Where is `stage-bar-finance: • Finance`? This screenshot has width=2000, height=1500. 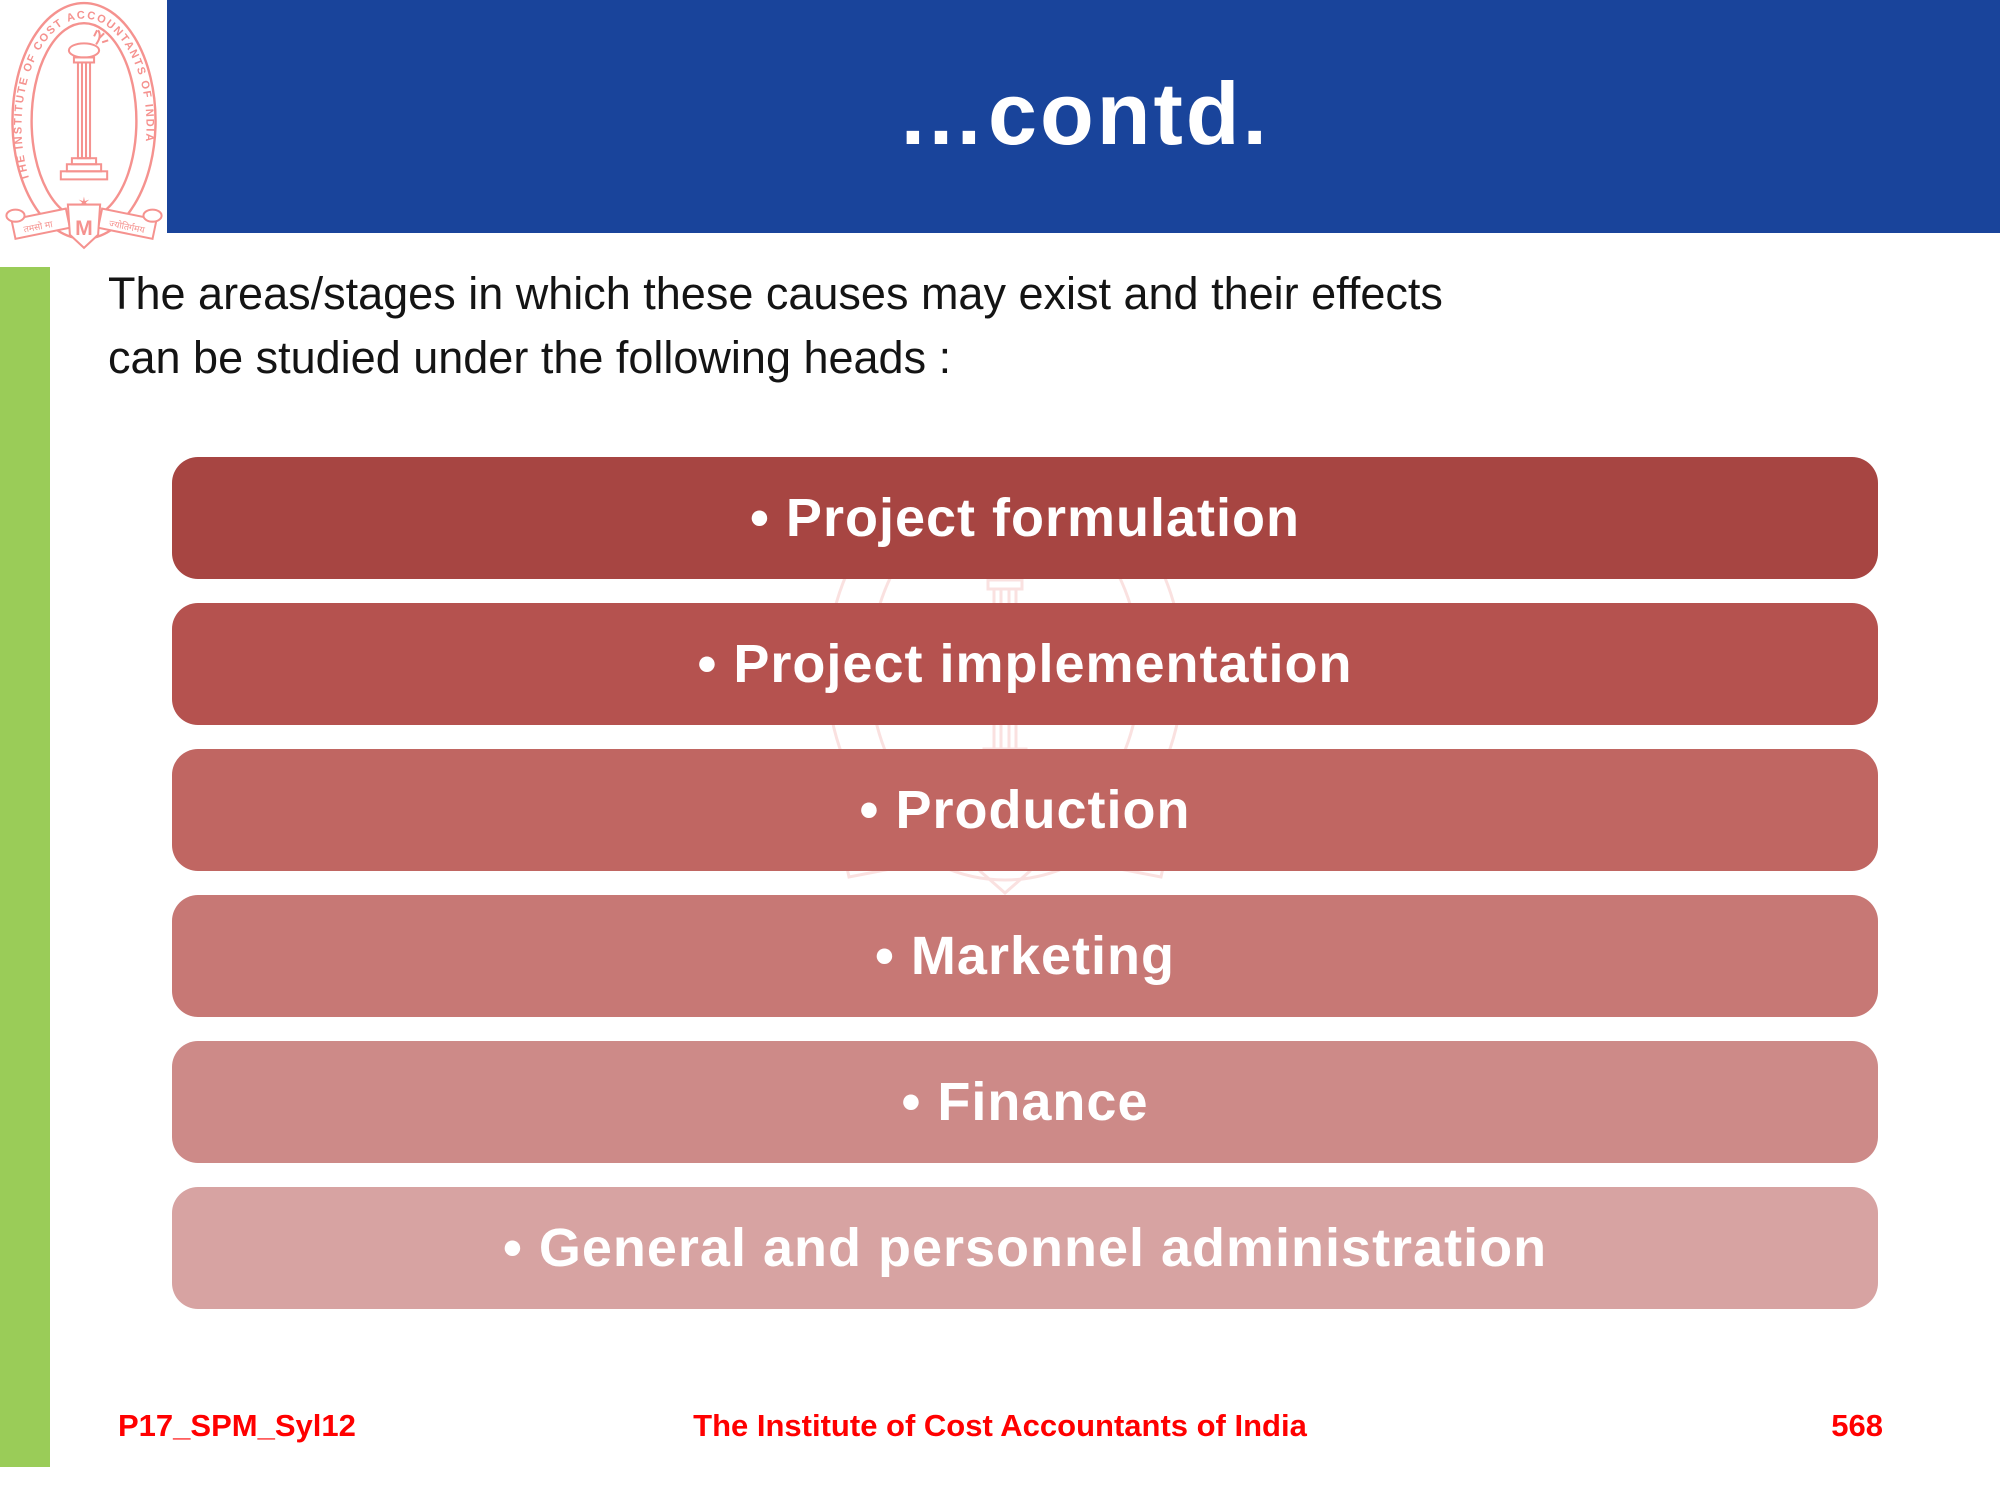 stage-bar-finance: • Finance is located at coordinates (1025, 1102).